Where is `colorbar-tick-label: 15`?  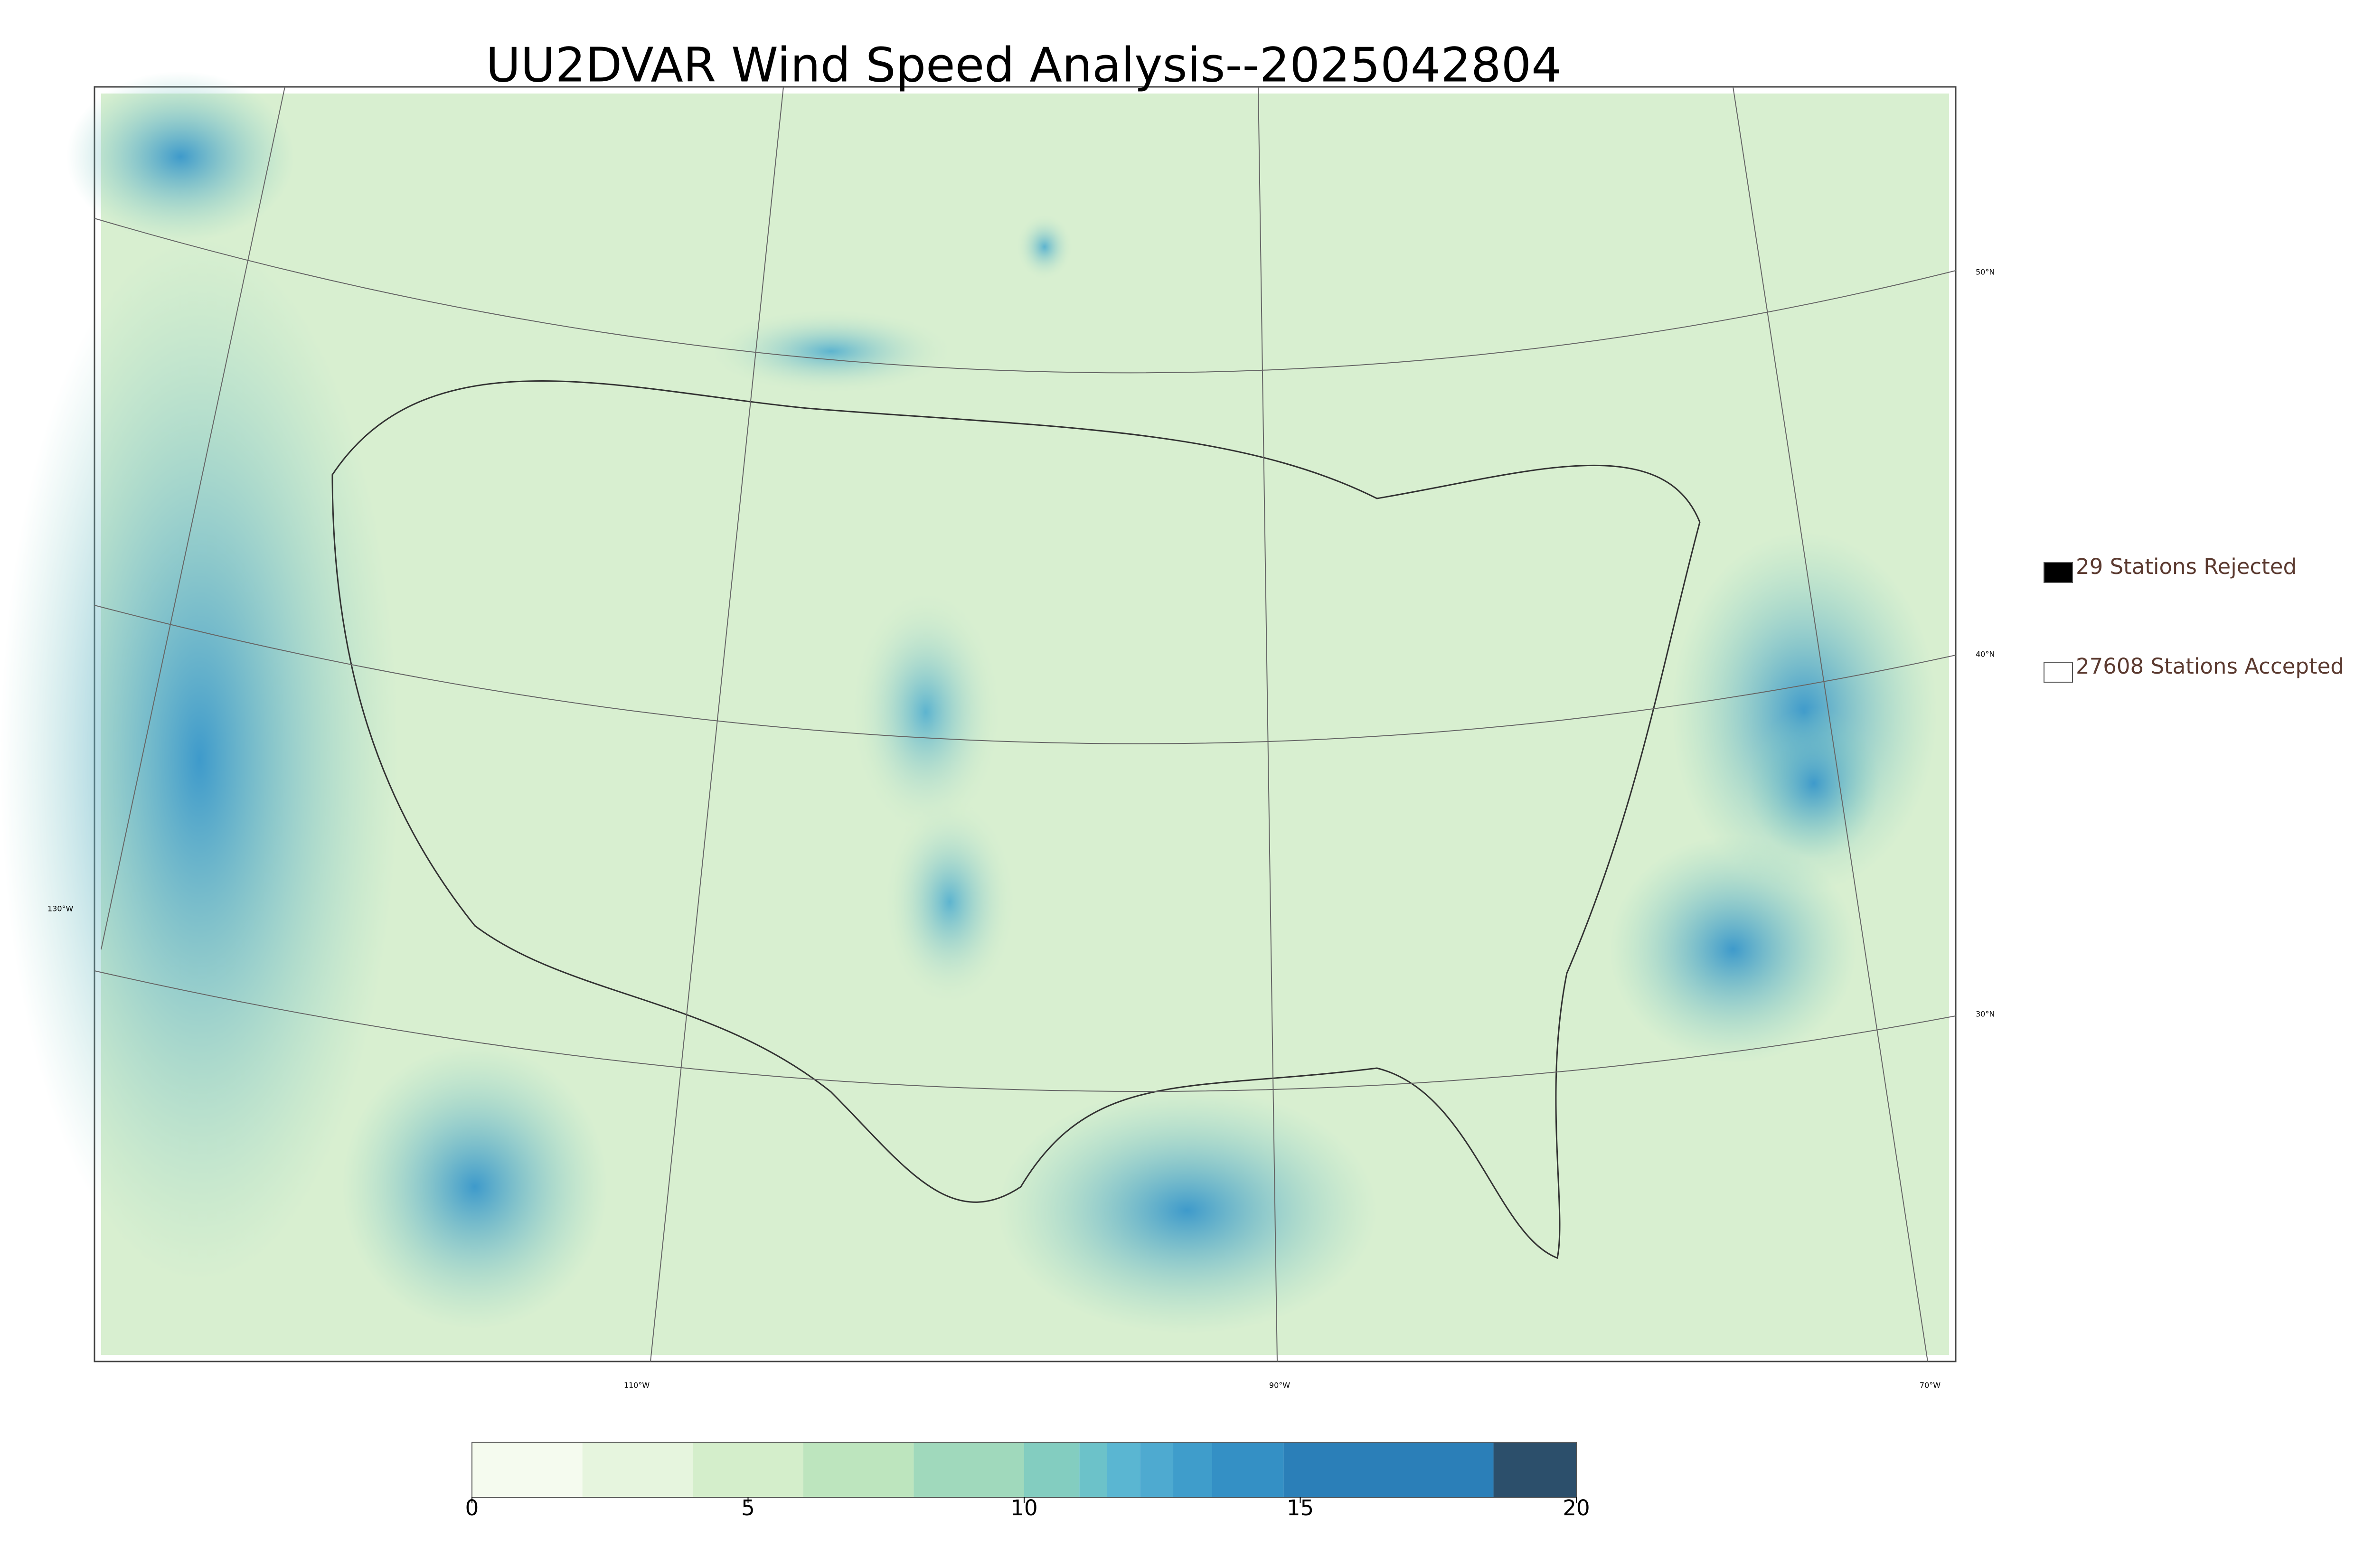
colorbar-tick-label: 15 is located at coordinates (1300, 1508).